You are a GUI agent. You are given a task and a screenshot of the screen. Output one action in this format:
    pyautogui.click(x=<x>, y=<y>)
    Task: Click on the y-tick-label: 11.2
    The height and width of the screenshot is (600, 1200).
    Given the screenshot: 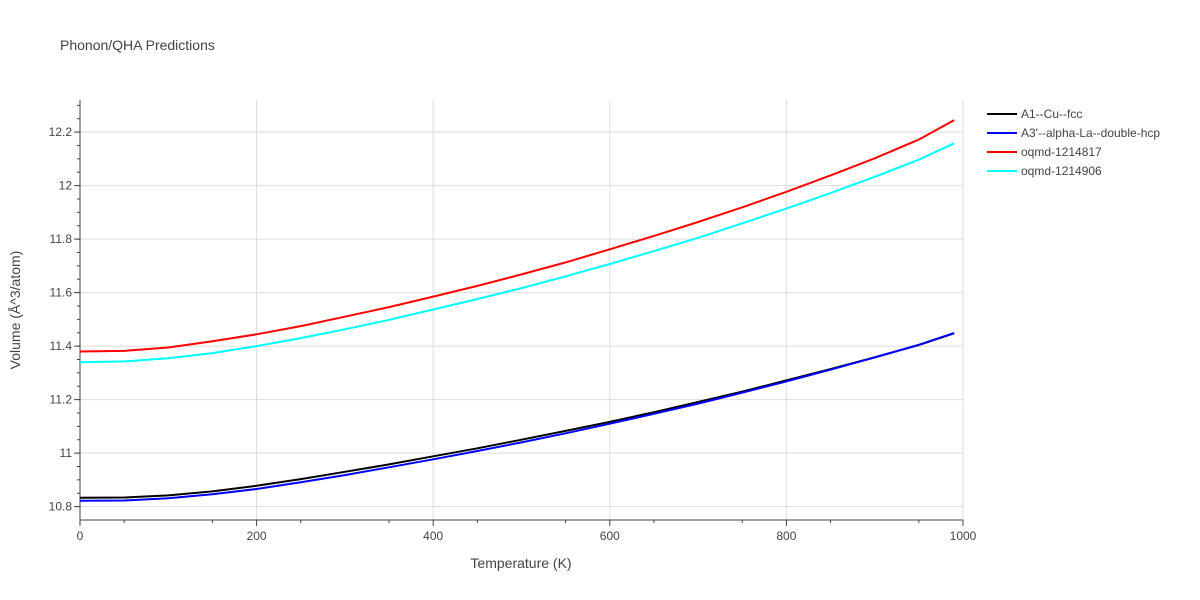 What is the action you would take?
    pyautogui.click(x=61, y=400)
    